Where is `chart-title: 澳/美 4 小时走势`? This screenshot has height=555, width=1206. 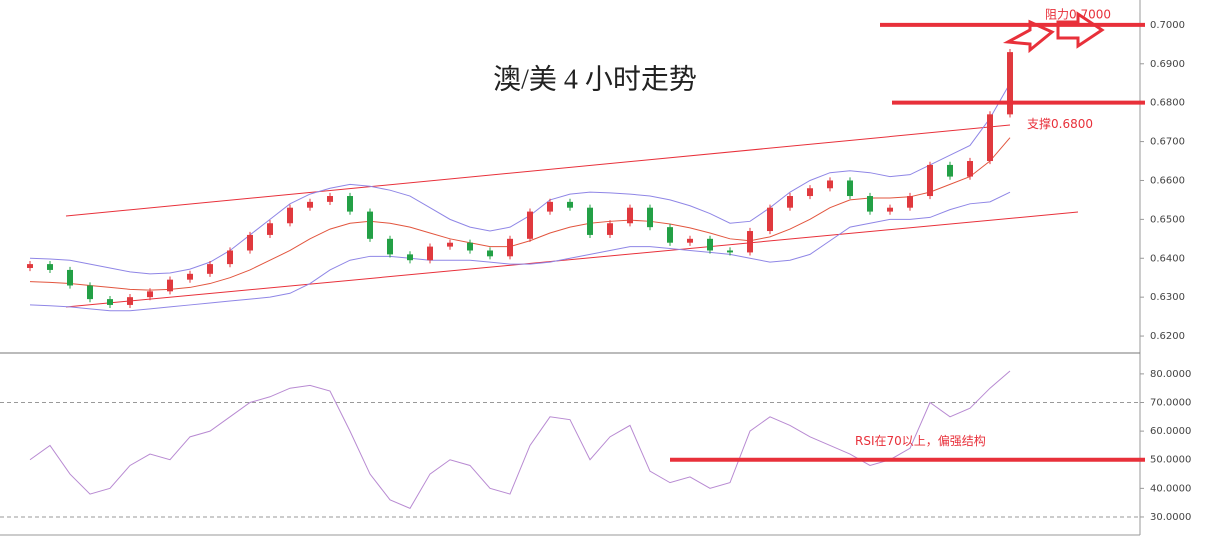
chart-title: 澳/美 4 小时走势 is located at coordinates (595, 79).